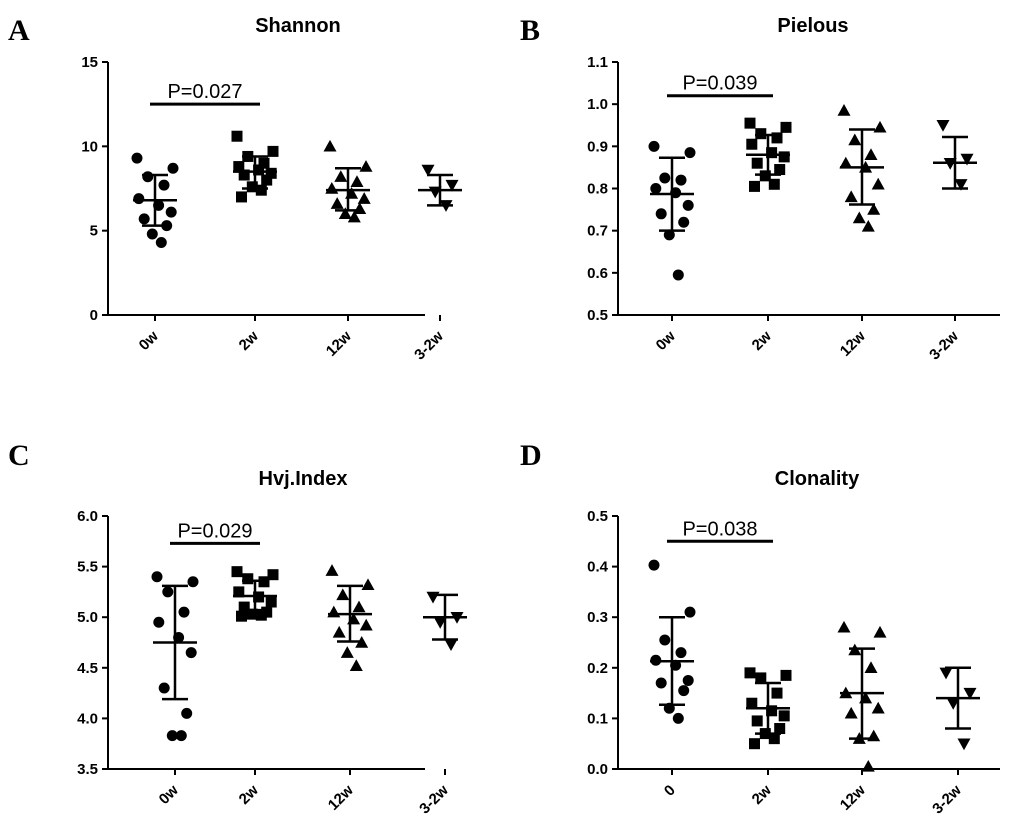 Image resolution: width=1011 pixels, height=826 pixels. I want to click on y-tick-label: 10, so click(89, 146).